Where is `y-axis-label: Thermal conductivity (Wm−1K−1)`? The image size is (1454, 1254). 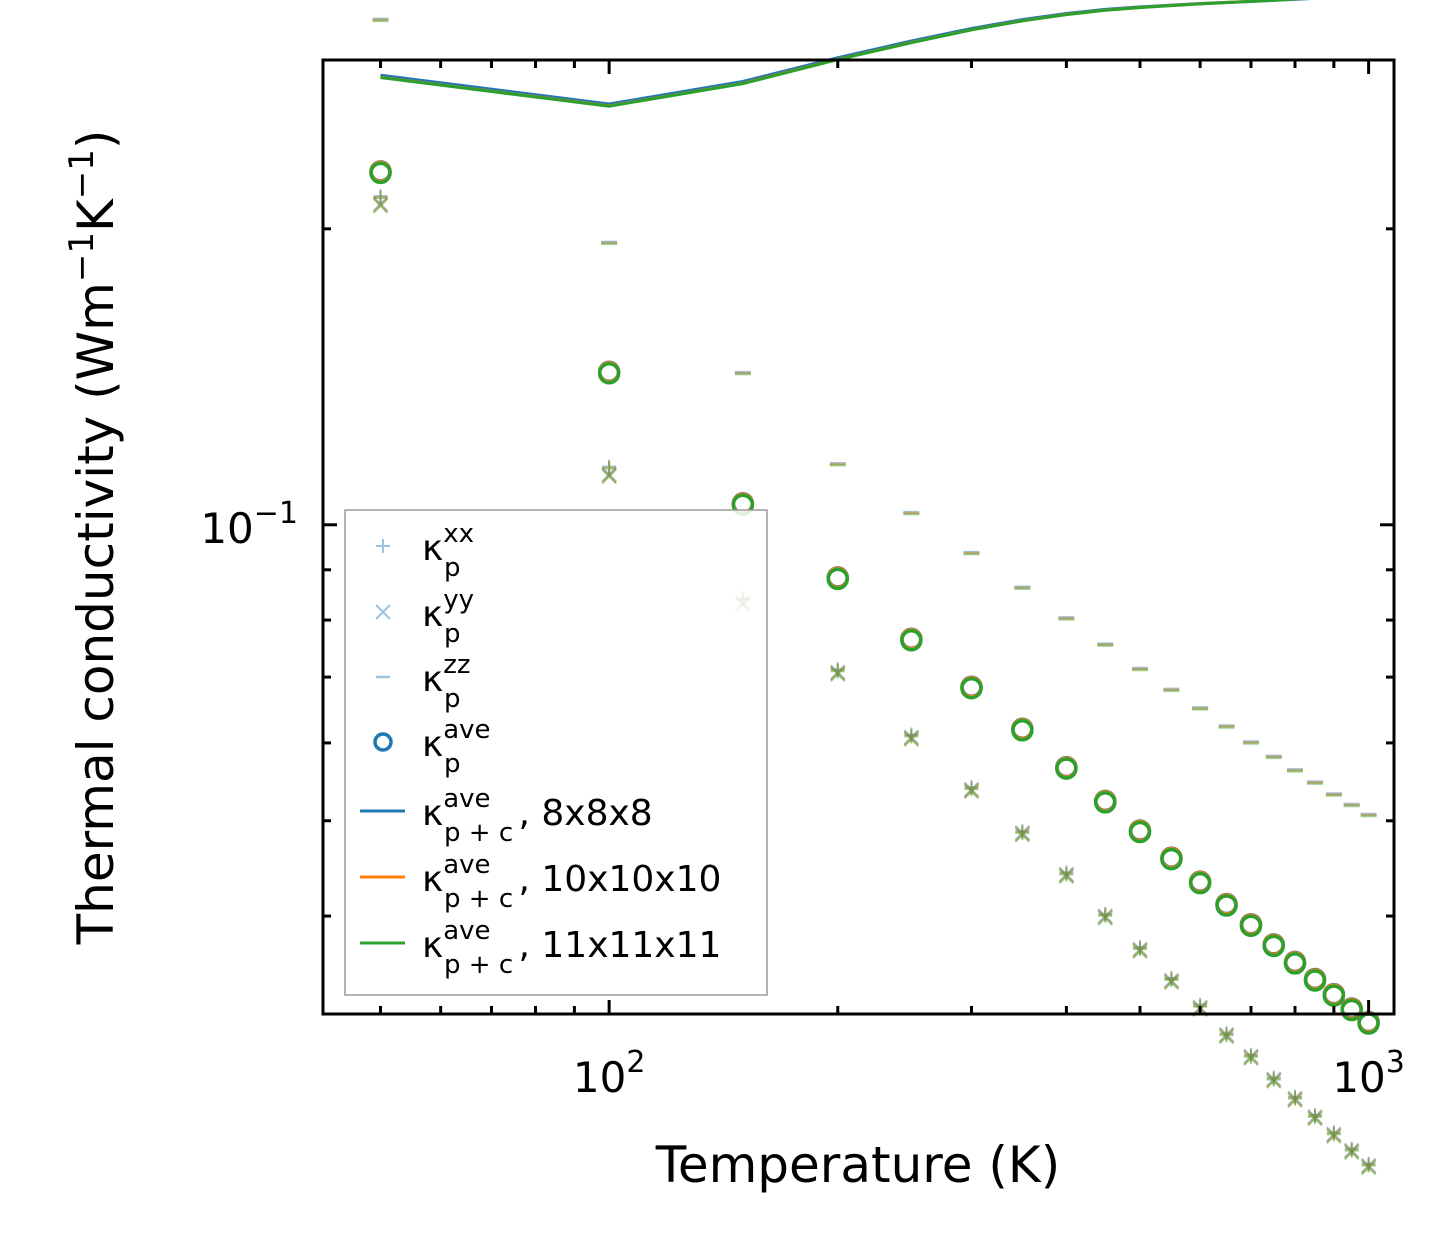 y-axis-label: Thermal conductivity (Wm−1K−1) is located at coordinates (93, 538).